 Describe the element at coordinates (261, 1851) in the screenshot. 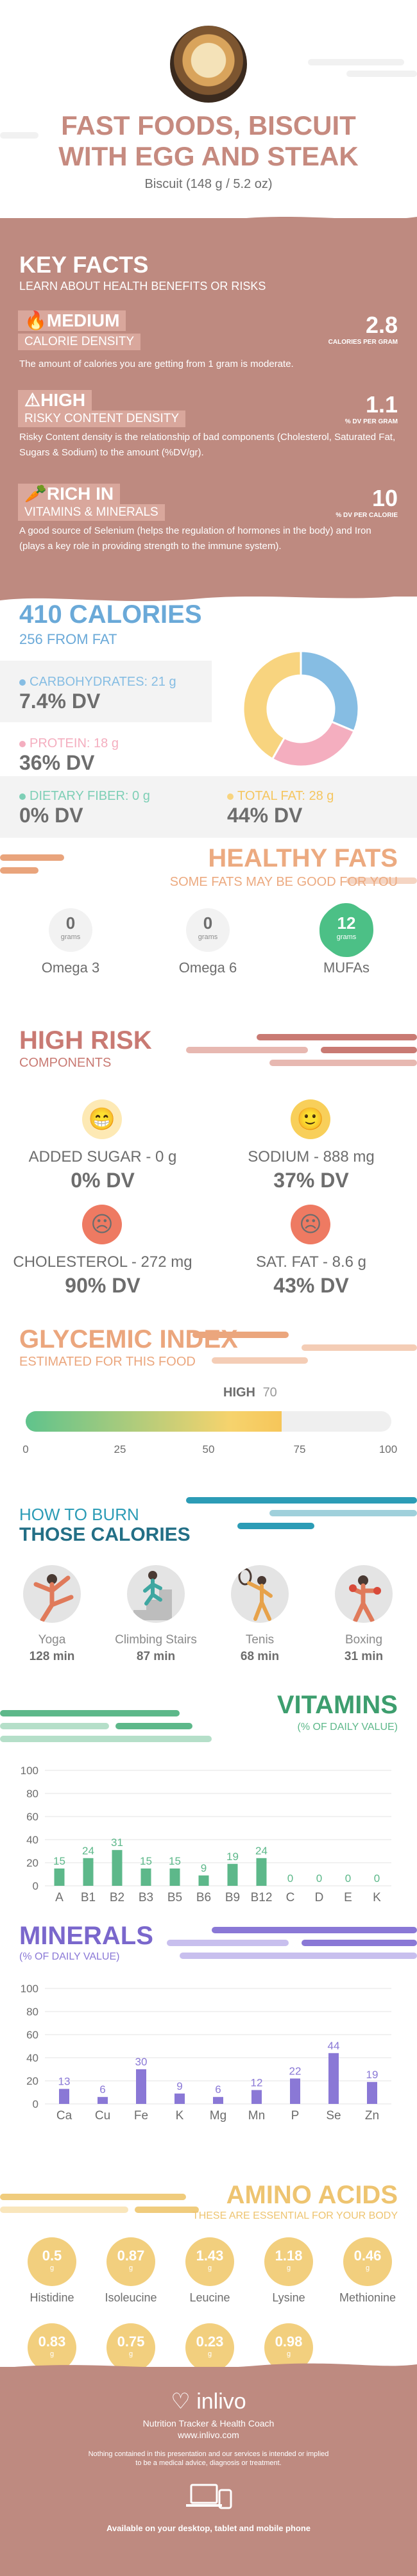

I see `vitamin-value-label: 24` at that location.